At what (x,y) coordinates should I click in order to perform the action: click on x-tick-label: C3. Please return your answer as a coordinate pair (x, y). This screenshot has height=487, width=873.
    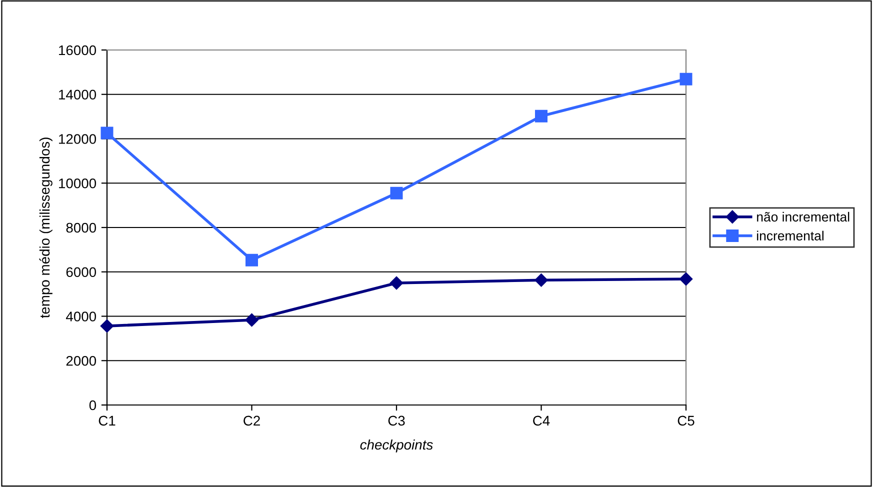
    Looking at the image, I should click on (396, 421).